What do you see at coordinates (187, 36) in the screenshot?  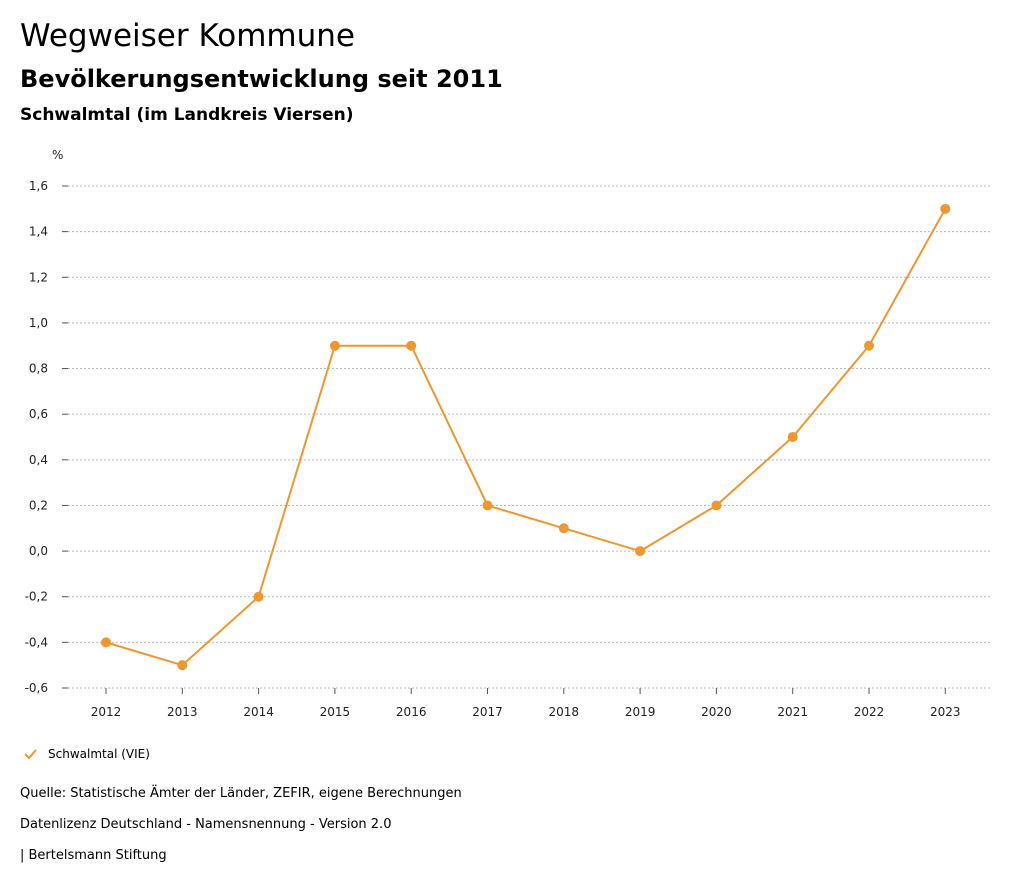 I see `page-title: Wegweiser Kommune` at bounding box center [187, 36].